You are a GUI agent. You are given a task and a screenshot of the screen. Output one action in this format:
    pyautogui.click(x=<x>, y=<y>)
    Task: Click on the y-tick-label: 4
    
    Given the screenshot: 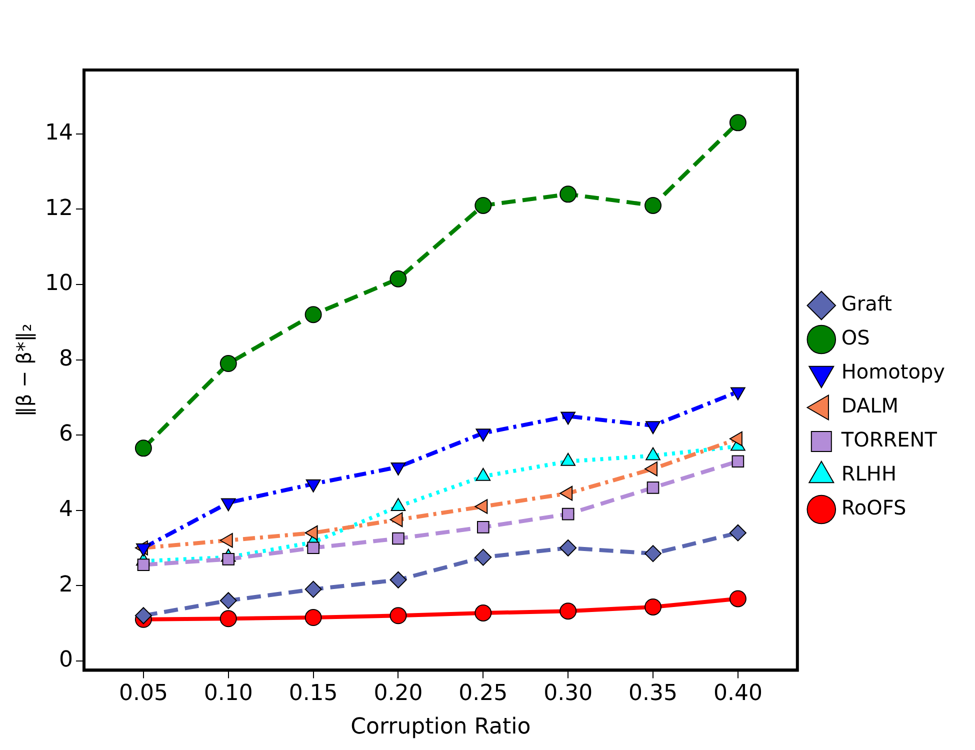 What is the action you would take?
    pyautogui.click(x=65, y=509)
    